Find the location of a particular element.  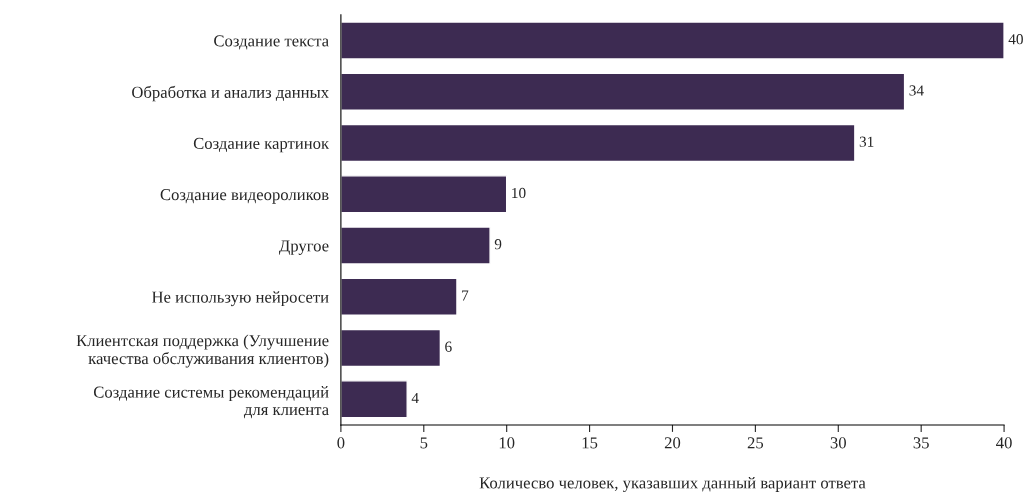

x-tick-label: 20 is located at coordinates (672, 443).